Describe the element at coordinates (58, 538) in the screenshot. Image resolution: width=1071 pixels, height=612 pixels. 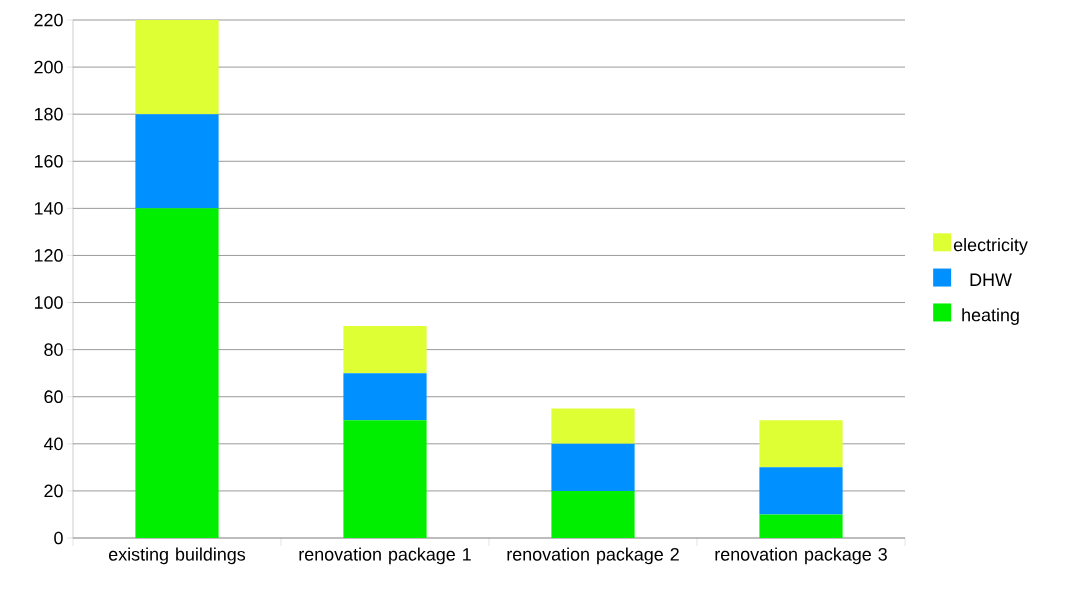
I see `y-tick-label: 0` at that location.